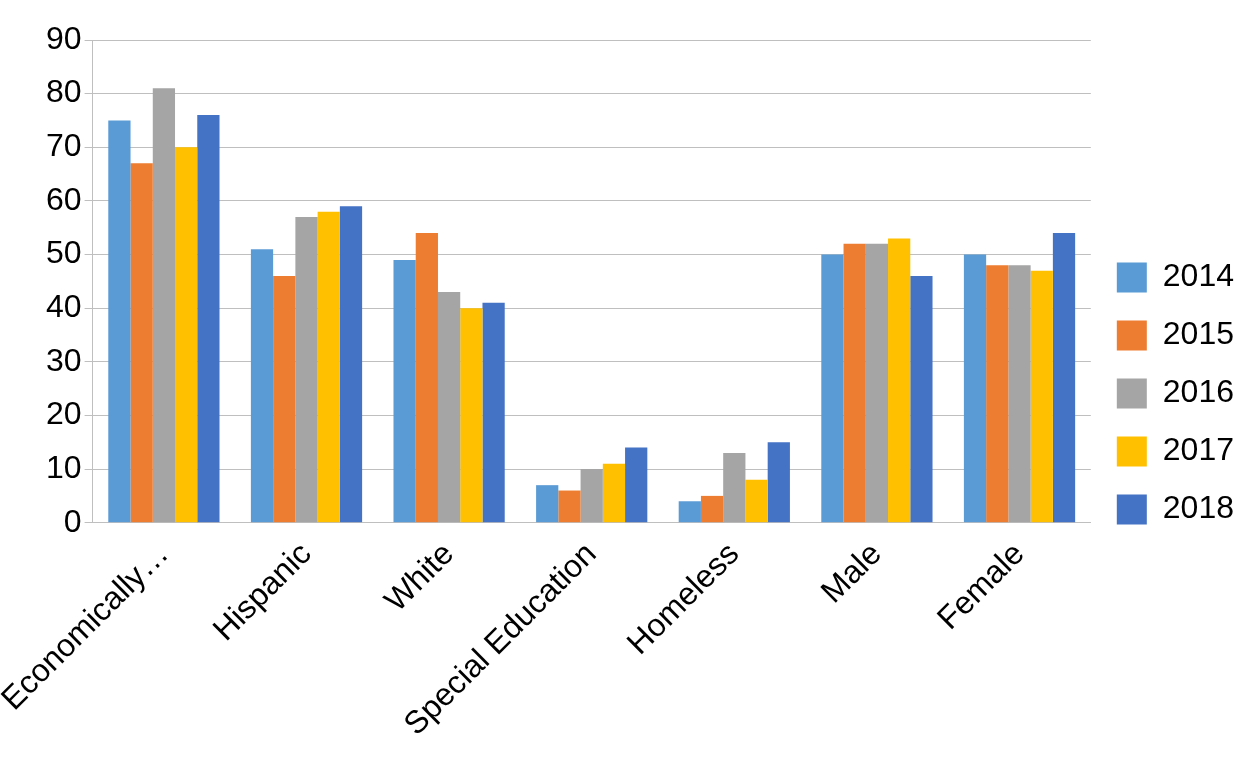 This screenshot has height=757, width=1254. I want to click on y-tick-label: 70, so click(64, 145).